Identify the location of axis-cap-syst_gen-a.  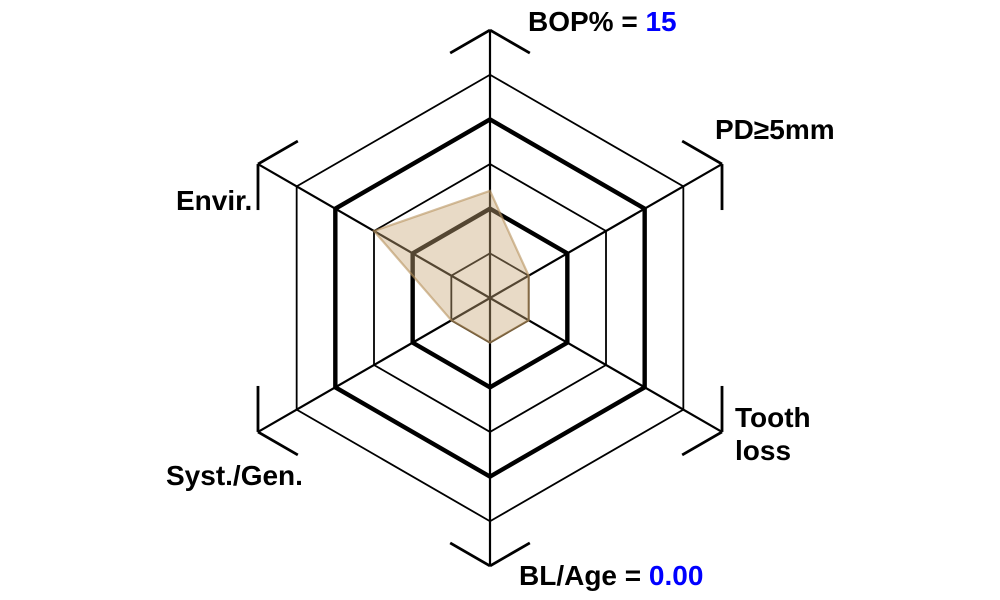
(278, 443).